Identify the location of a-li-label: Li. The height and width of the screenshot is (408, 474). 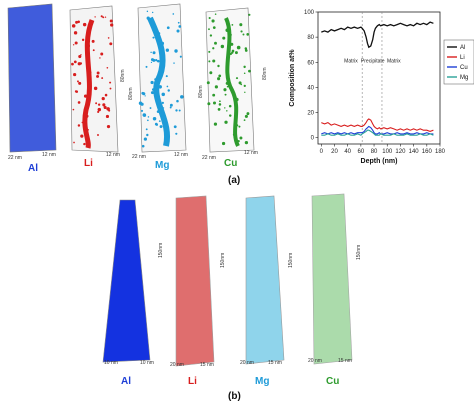
(88, 163).